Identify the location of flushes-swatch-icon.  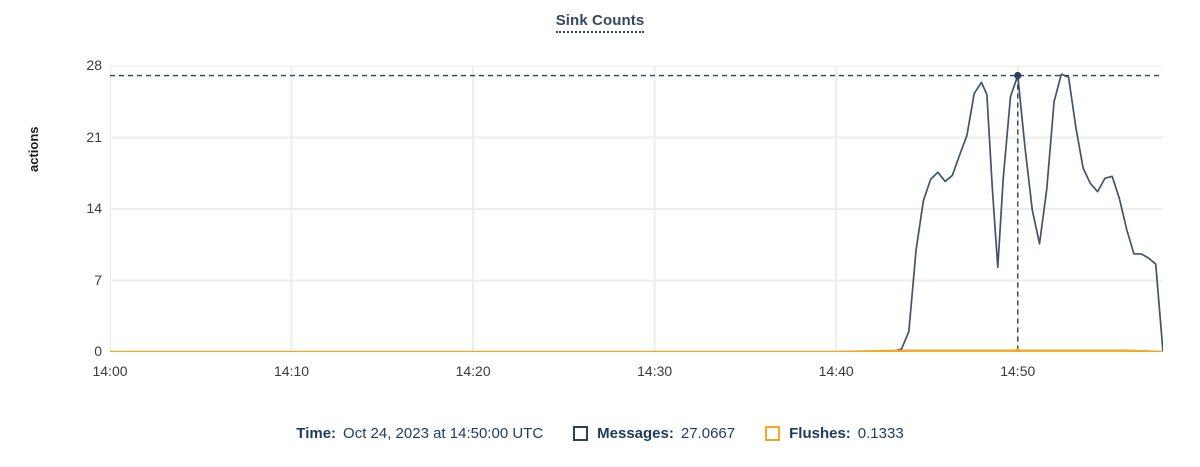
(773, 433).